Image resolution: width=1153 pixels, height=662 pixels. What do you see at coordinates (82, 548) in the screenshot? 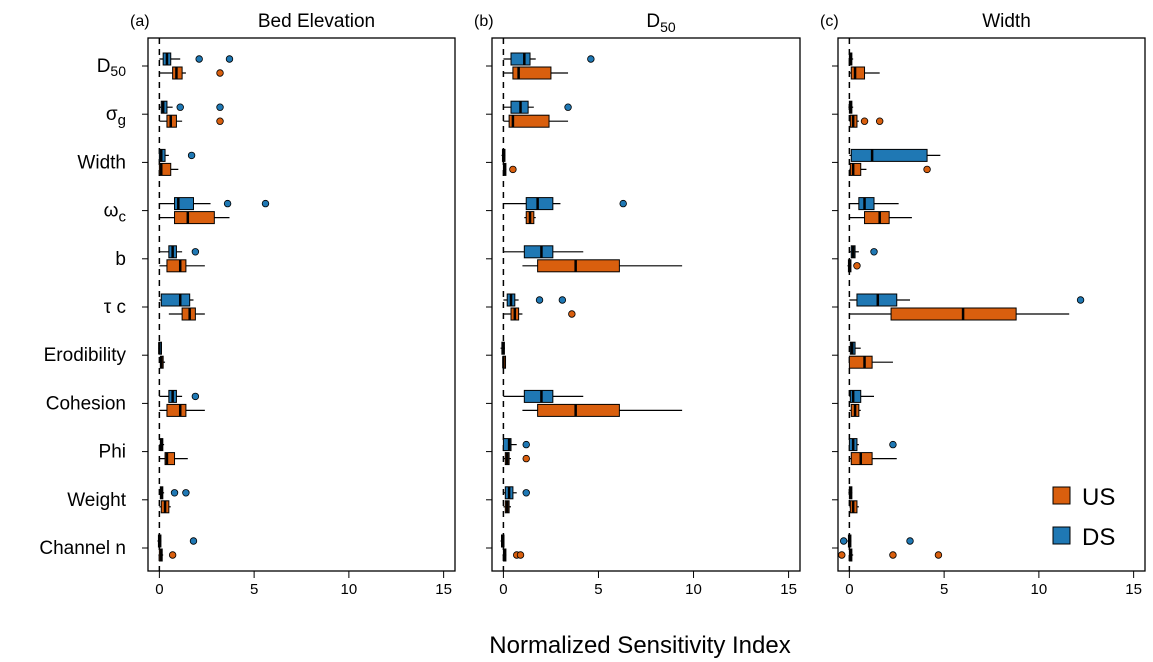
I see `category-label: Channel n` at bounding box center [82, 548].